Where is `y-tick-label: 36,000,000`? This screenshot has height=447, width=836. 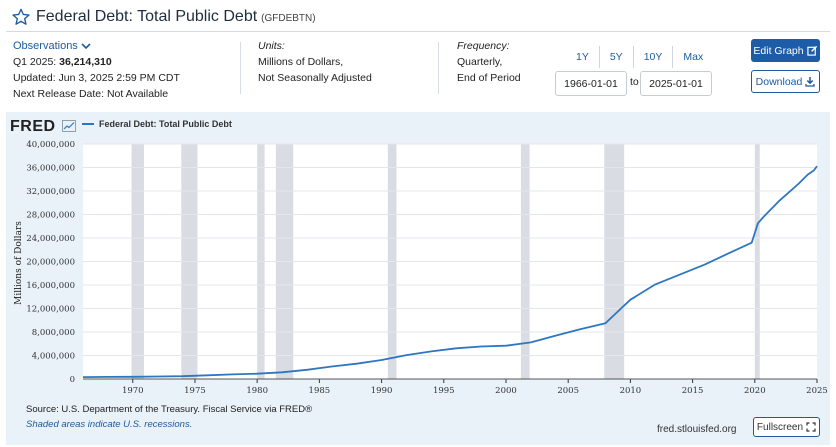 y-tick-label: 36,000,000 is located at coordinates (50, 169).